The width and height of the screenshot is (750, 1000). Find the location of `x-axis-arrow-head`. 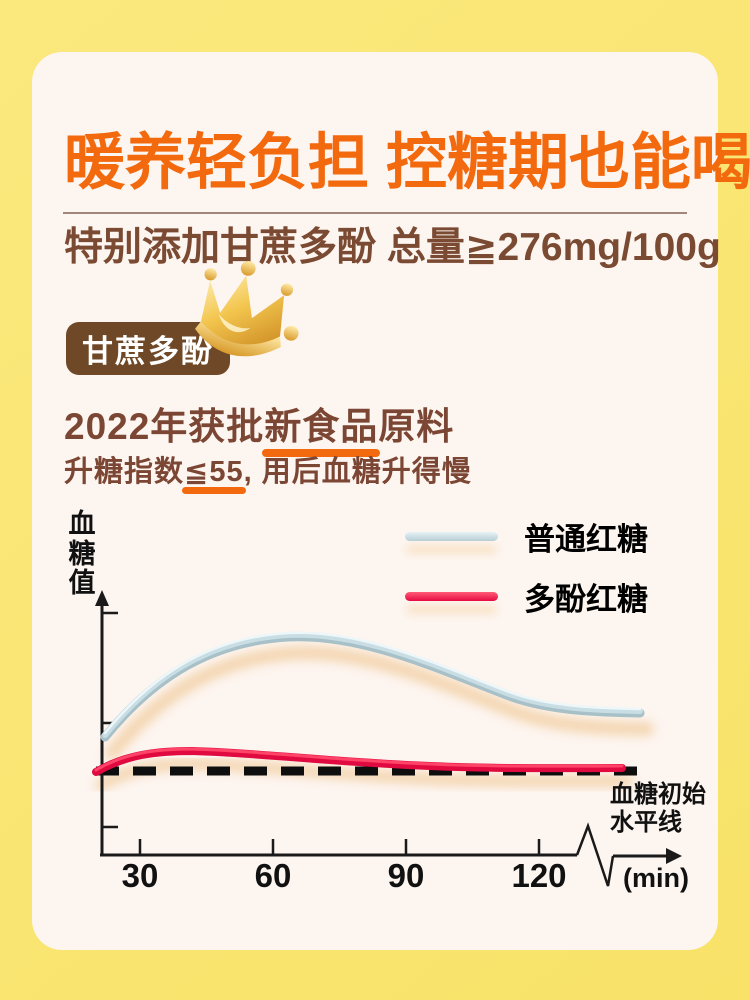

x-axis-arrow-head is located at coordinates (674, 856).